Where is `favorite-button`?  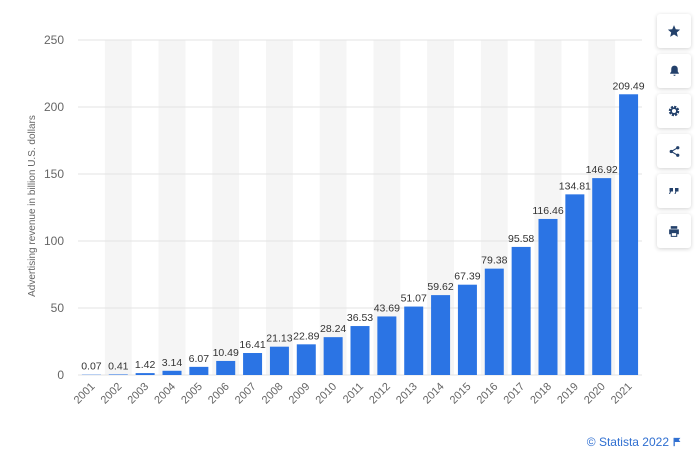
favorite-button is located at coordinates (674, 31).